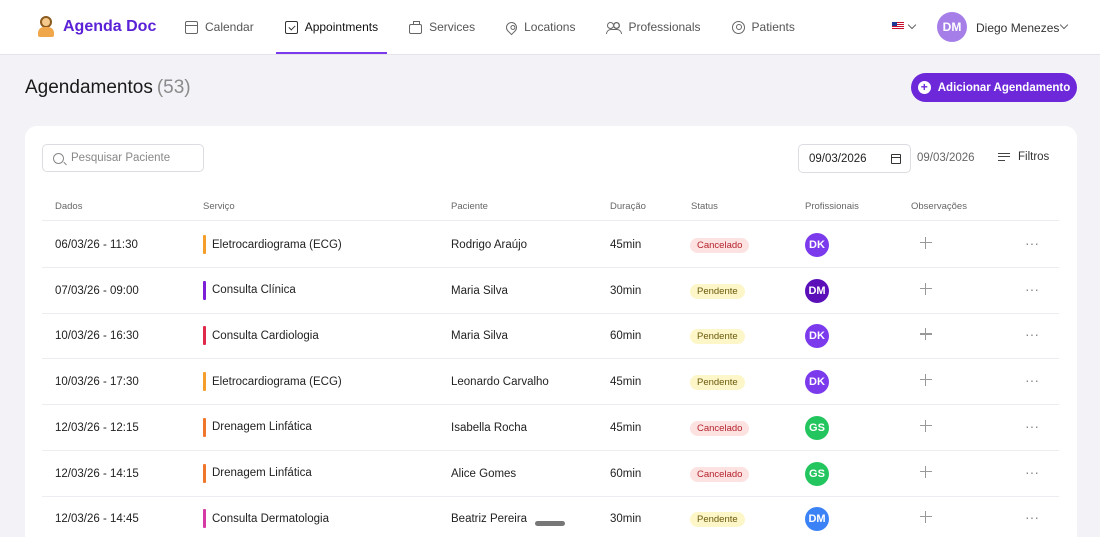 This screenshot has height=537, width=1100. Describe the element at coordinates (704, 206) in the screenshot. I see `header-status: Status` at that location.